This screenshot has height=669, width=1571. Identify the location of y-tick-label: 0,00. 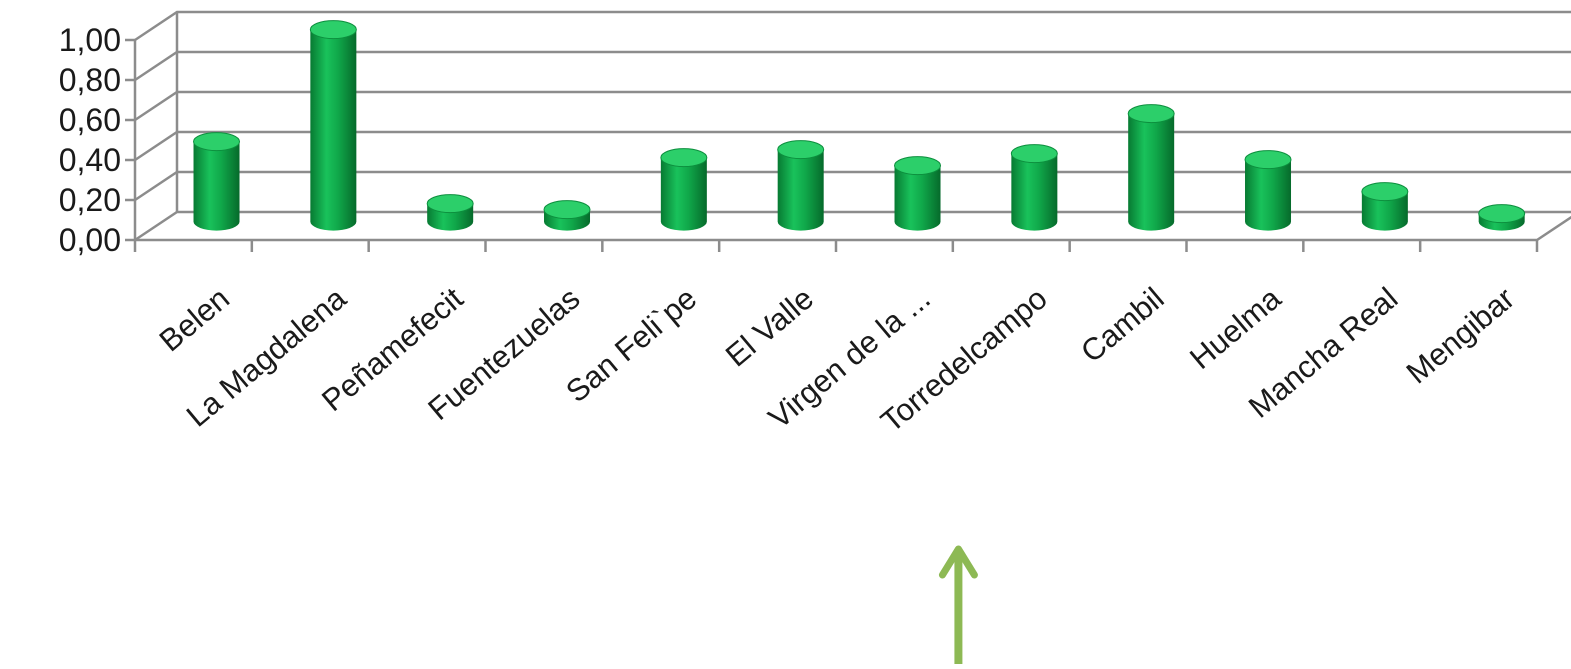
(90, 240).